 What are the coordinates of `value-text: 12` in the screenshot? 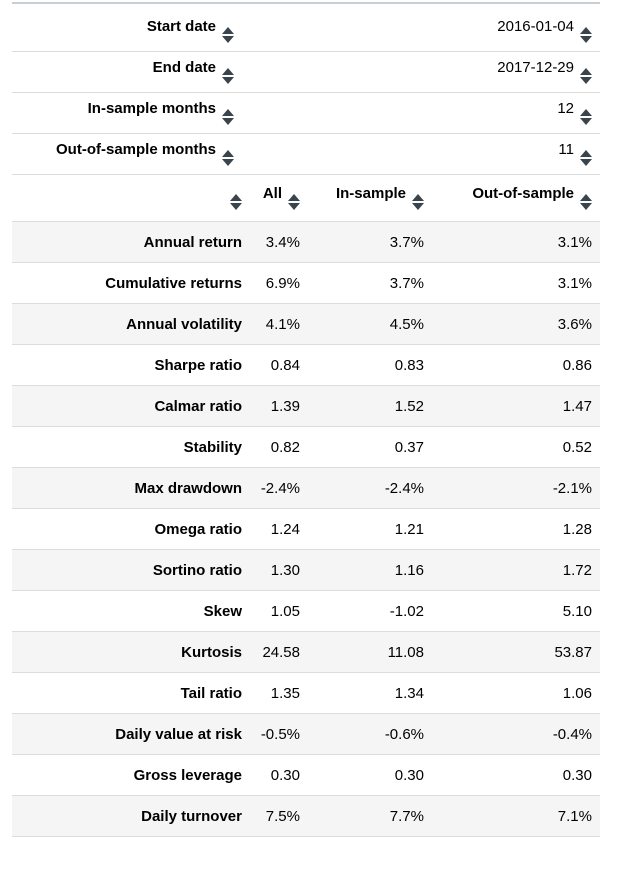 It's located at (565, 108).